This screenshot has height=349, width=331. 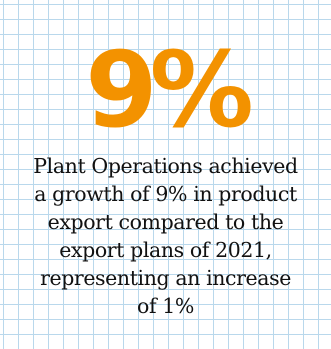 I want to click on caption-line: representing an increase, so click(x=165, y=278).